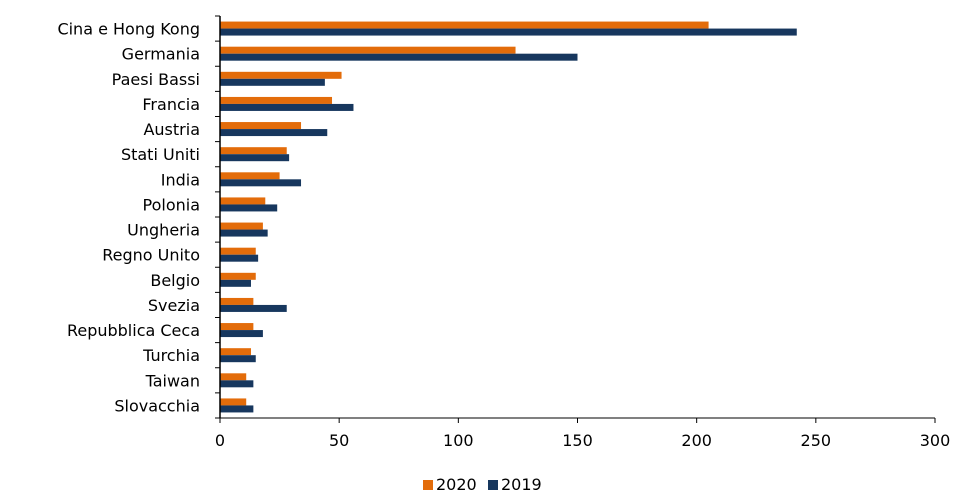 The height and width of the screenshot is (504, 955). Describe the element at coordinates (577, 440) in the screenshot. I see `x-tick-label: 150` at that location.